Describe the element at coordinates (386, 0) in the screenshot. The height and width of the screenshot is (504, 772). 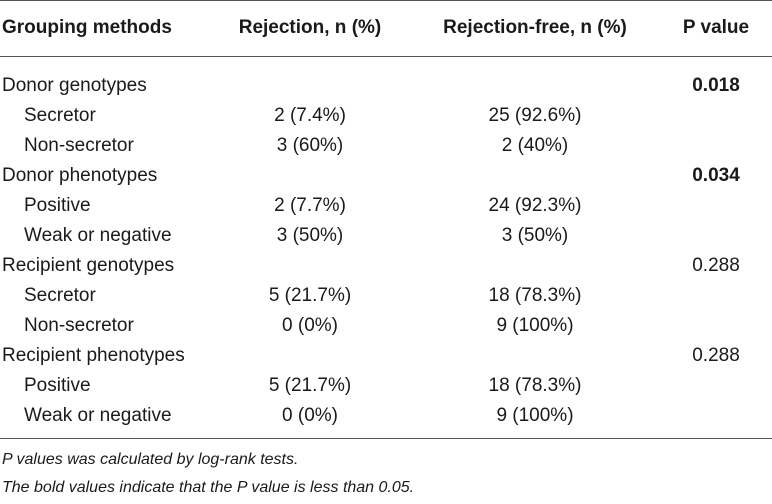
I see `top-rule` at that location.